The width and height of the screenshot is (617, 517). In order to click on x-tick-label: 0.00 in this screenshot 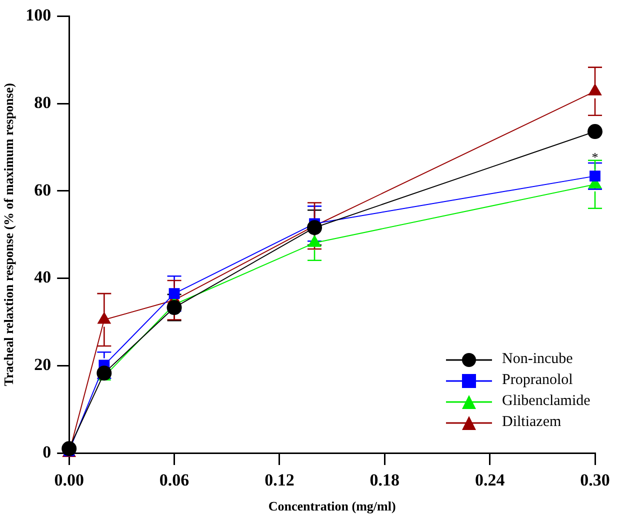, I will do `click(69, 480)`.